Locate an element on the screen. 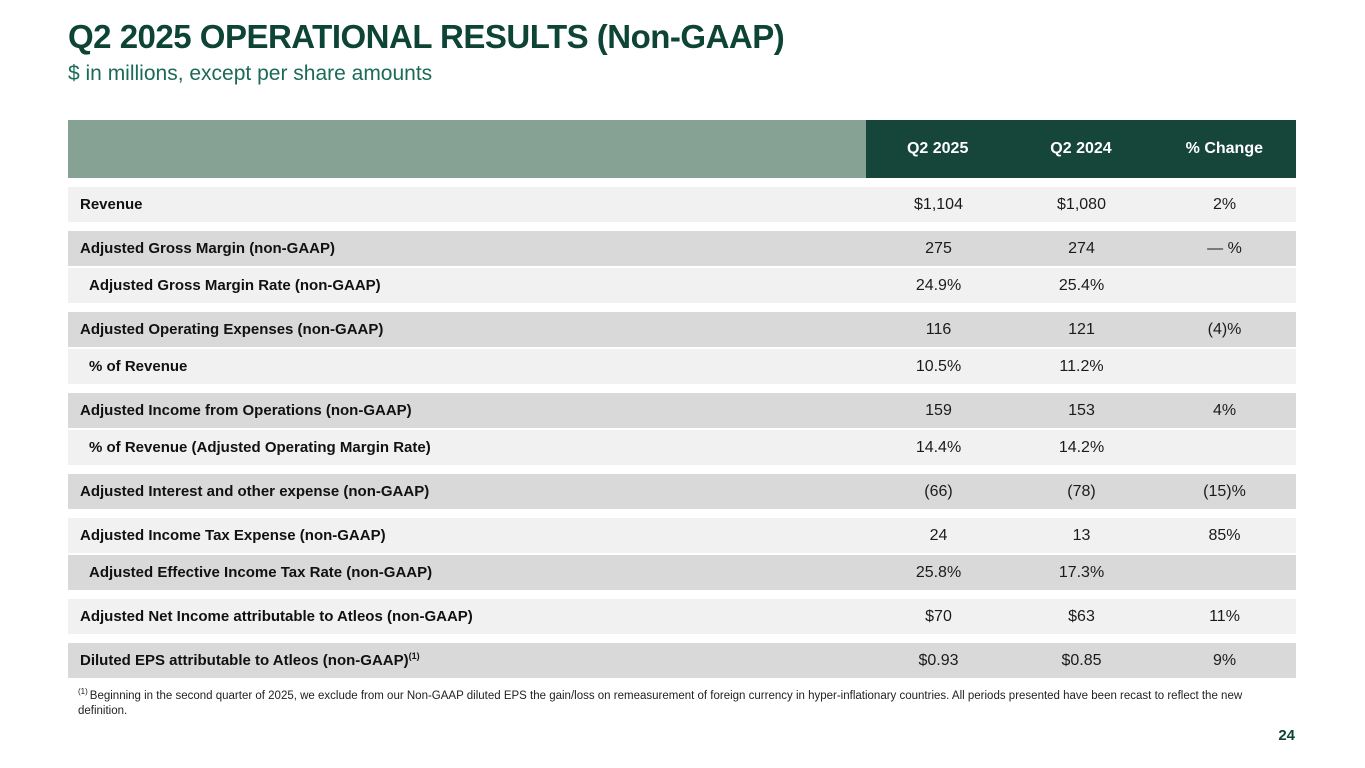 The image size is (1365, 768). row-value: 13 is located at coordinates (1081, 535).